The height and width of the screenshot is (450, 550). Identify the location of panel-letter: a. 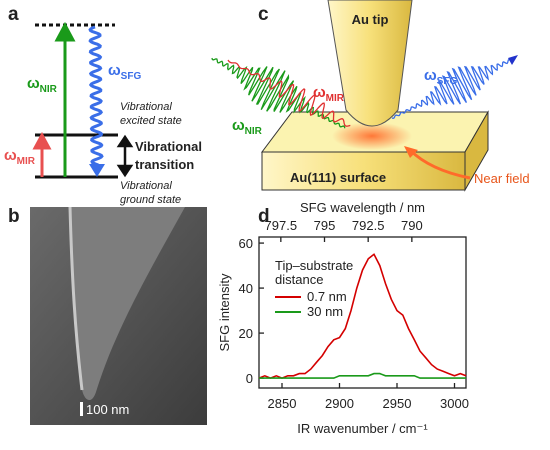
(13, 14).